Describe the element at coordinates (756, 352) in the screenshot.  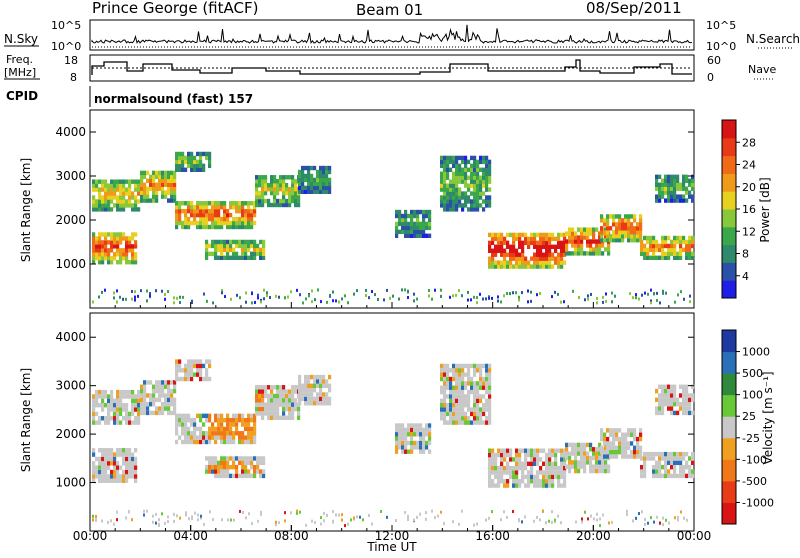
I see `velocity-colorbar-tick-label: 1000` at that location.